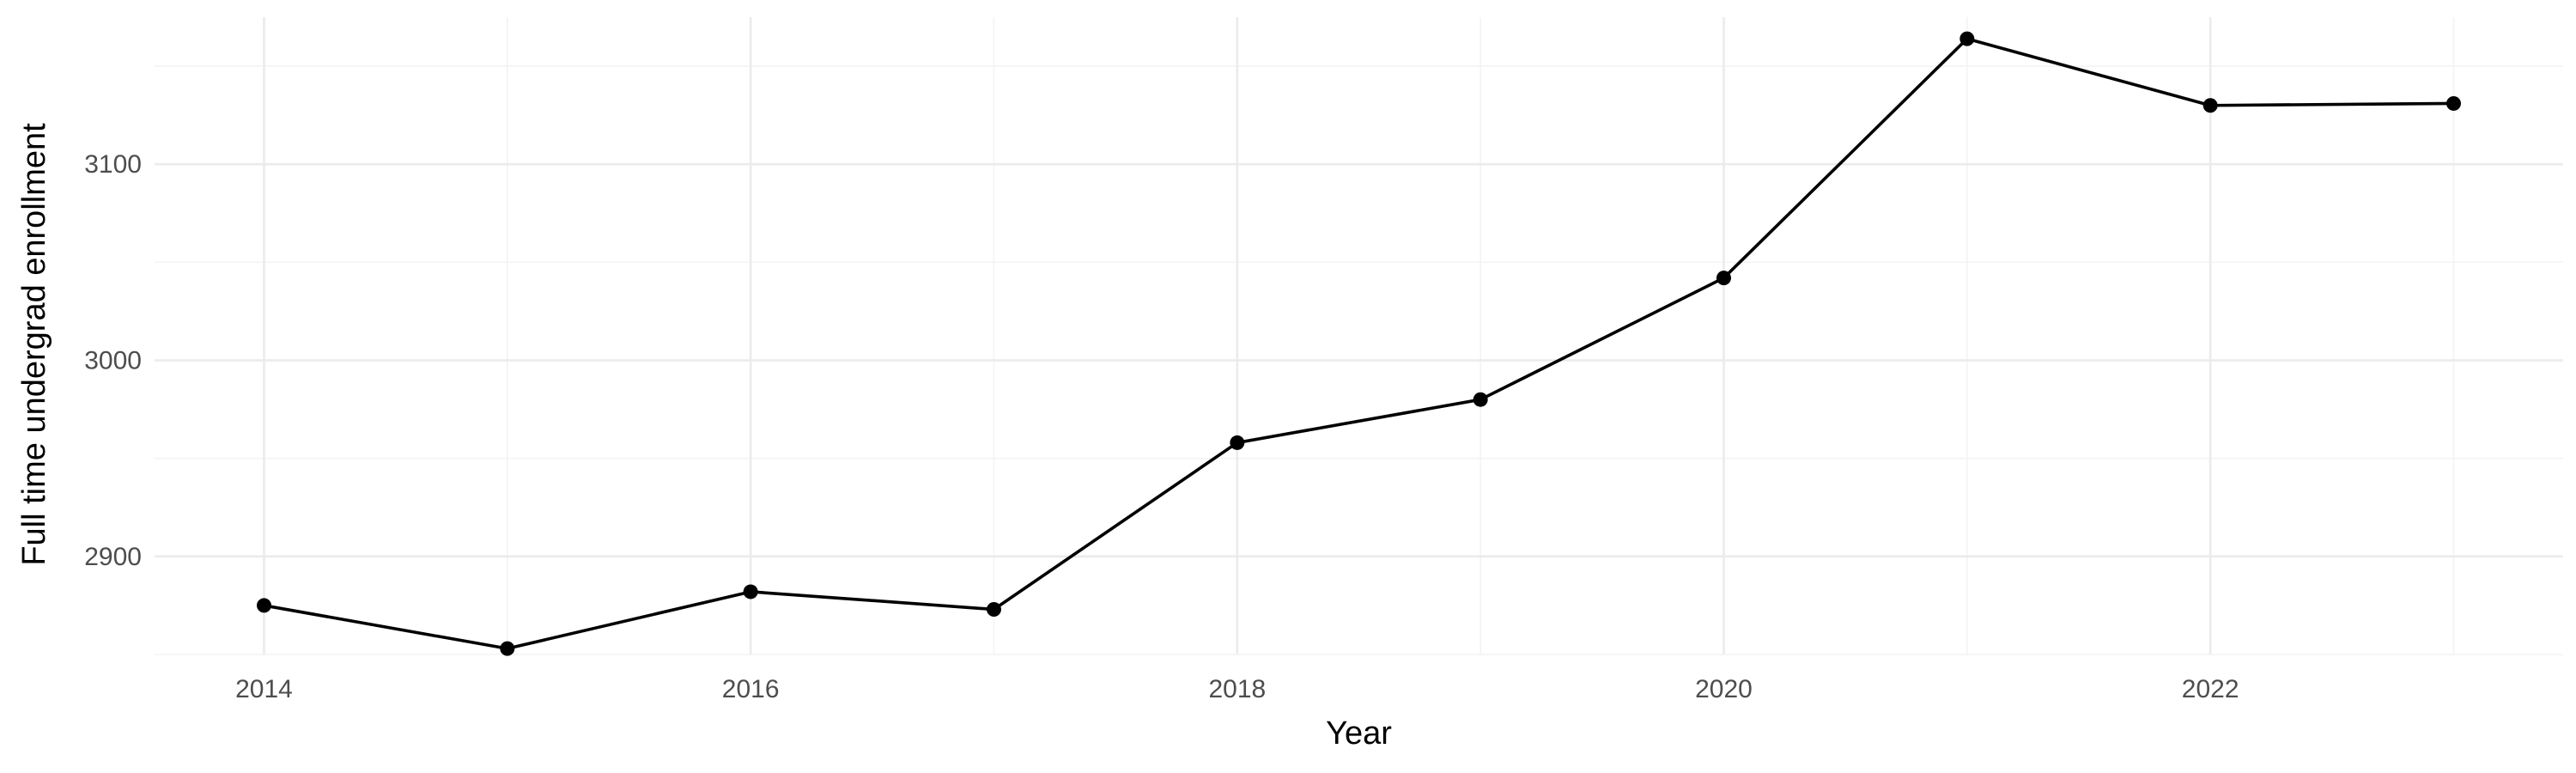 This screenshot has width=2576, height=773. I want to click on x-tick-label: 2014, so click(264, 689).